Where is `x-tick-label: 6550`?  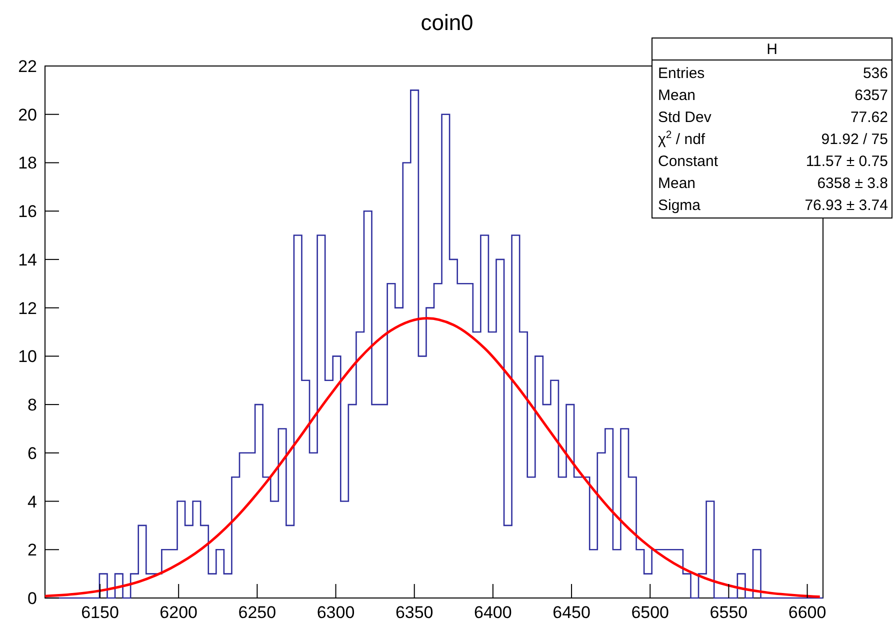 x-tick-label: 6550 is located at coordinates (729, 612).